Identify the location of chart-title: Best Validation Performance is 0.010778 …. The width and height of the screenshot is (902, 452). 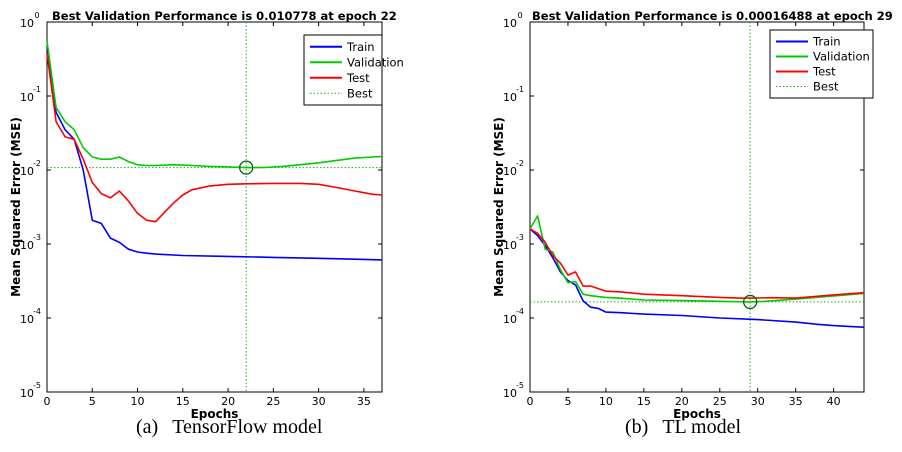
(224, 16).